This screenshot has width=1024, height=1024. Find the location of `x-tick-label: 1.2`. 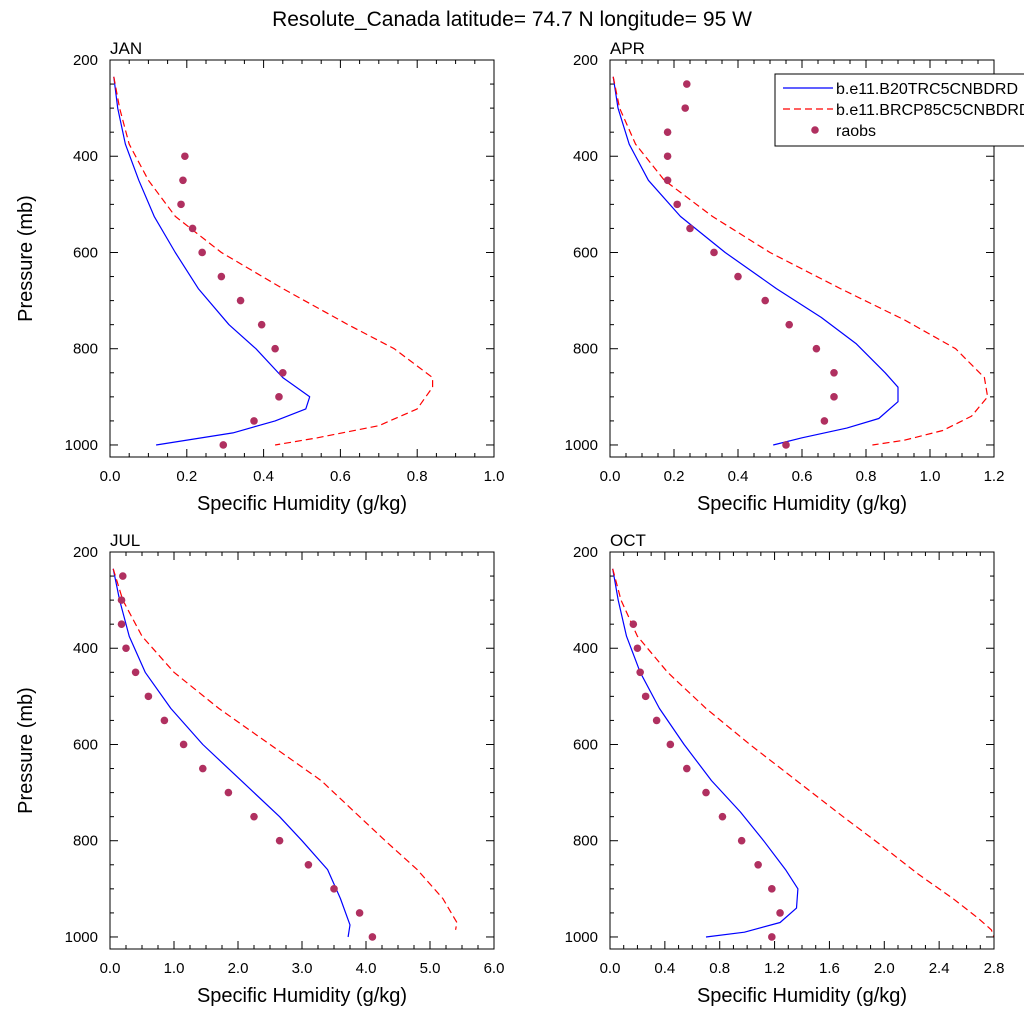

x-tick-label: 1.2 is located at coordinates (994, 476).